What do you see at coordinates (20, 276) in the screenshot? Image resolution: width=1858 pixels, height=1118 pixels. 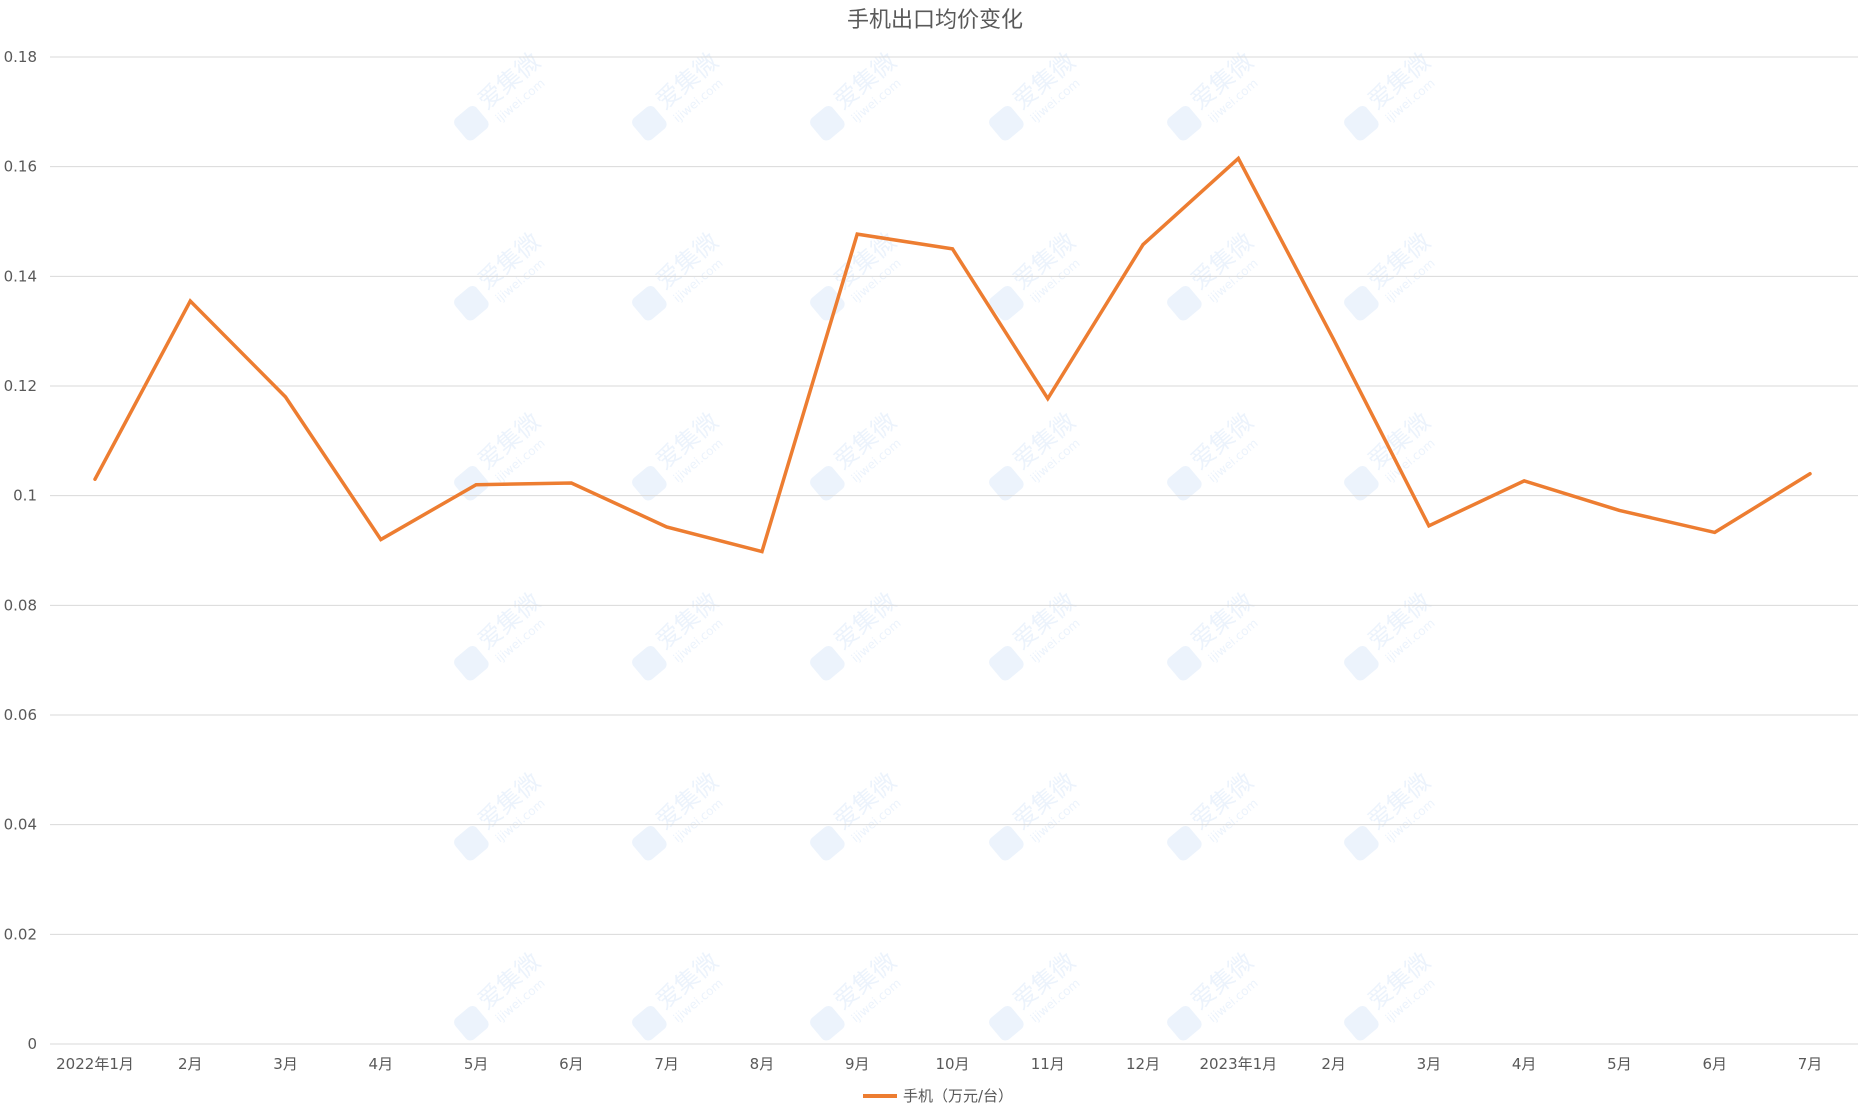 I see `y-tick-label-7: 0.14` at bounding box center [20, 276].